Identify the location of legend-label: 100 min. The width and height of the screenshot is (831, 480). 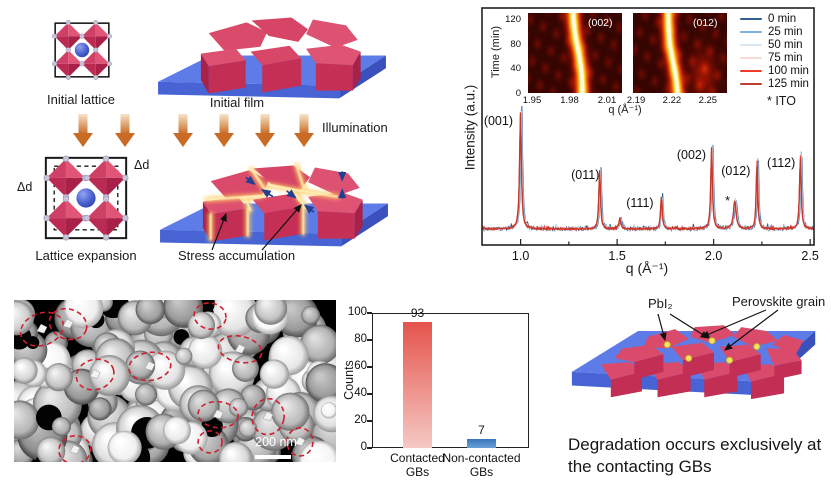
(788, 70).